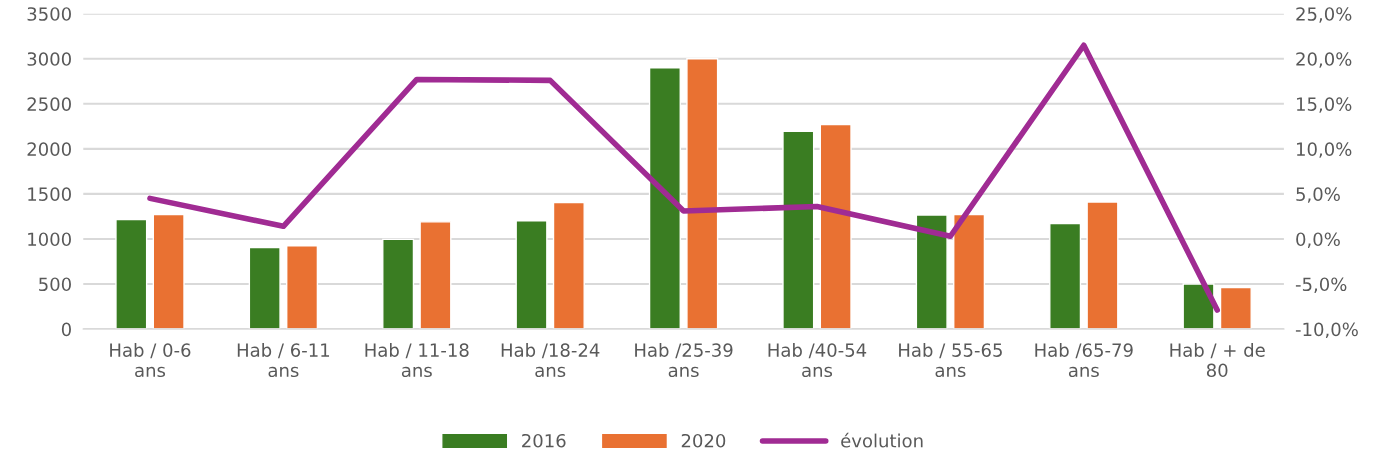 This screenshot has height=457, width=1388. What do you see at coordinates (550, 360) in the screenshot?
I see `x-tick-label: Hab /18-24 ans` at bounding box center [550, 360].